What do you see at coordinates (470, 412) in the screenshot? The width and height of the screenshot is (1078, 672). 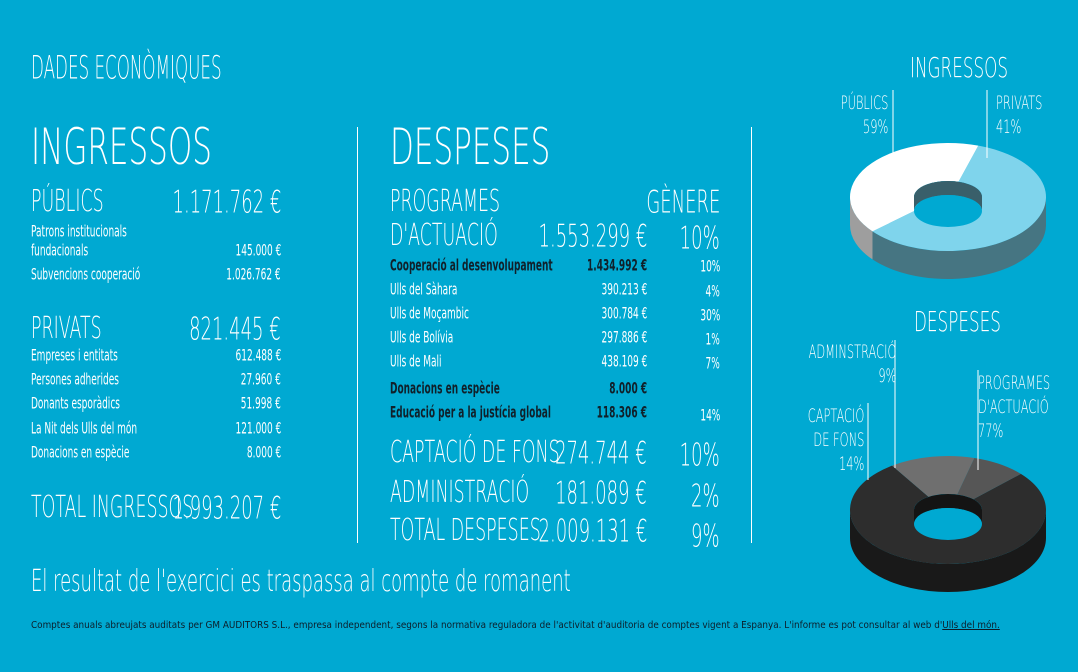 I see `expense-item-label: Educació per a la justícia global` at bounding box center [470, 412].